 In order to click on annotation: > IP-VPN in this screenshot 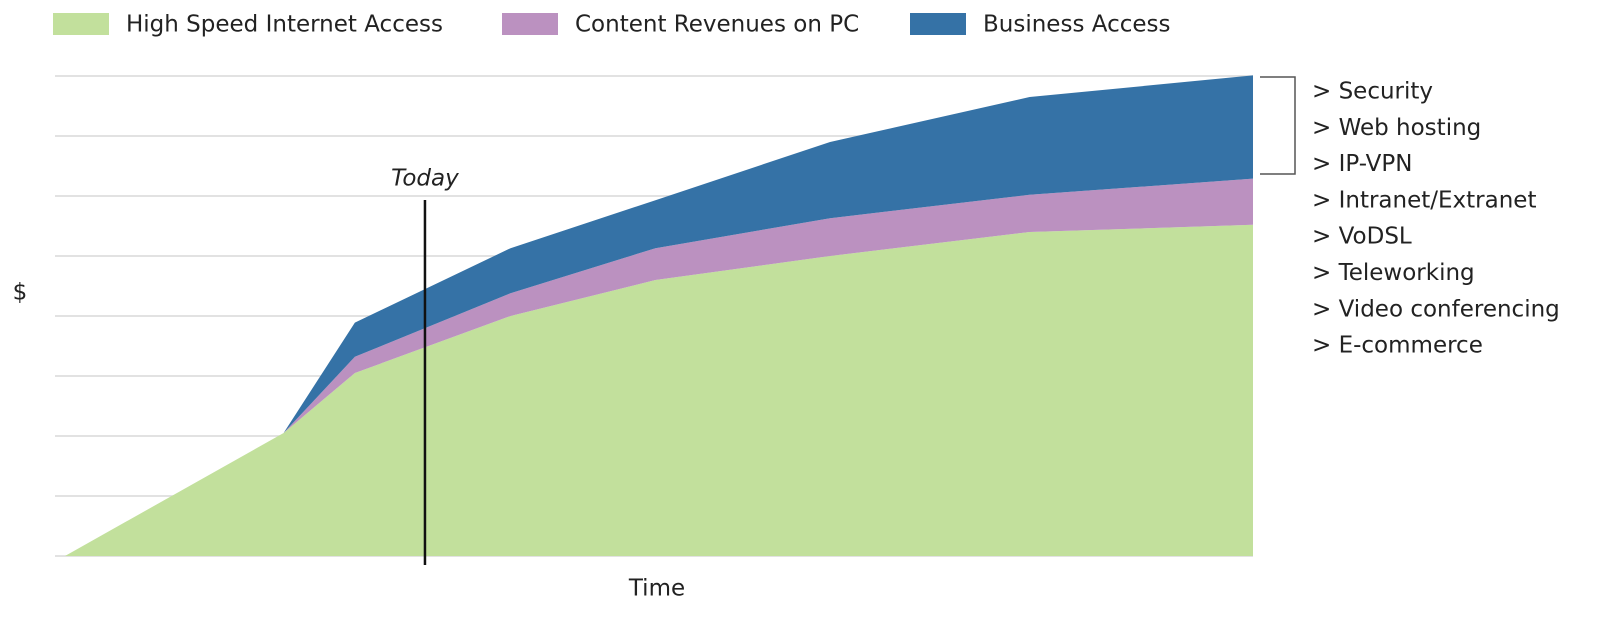, I will do `click(1362, 164)`.